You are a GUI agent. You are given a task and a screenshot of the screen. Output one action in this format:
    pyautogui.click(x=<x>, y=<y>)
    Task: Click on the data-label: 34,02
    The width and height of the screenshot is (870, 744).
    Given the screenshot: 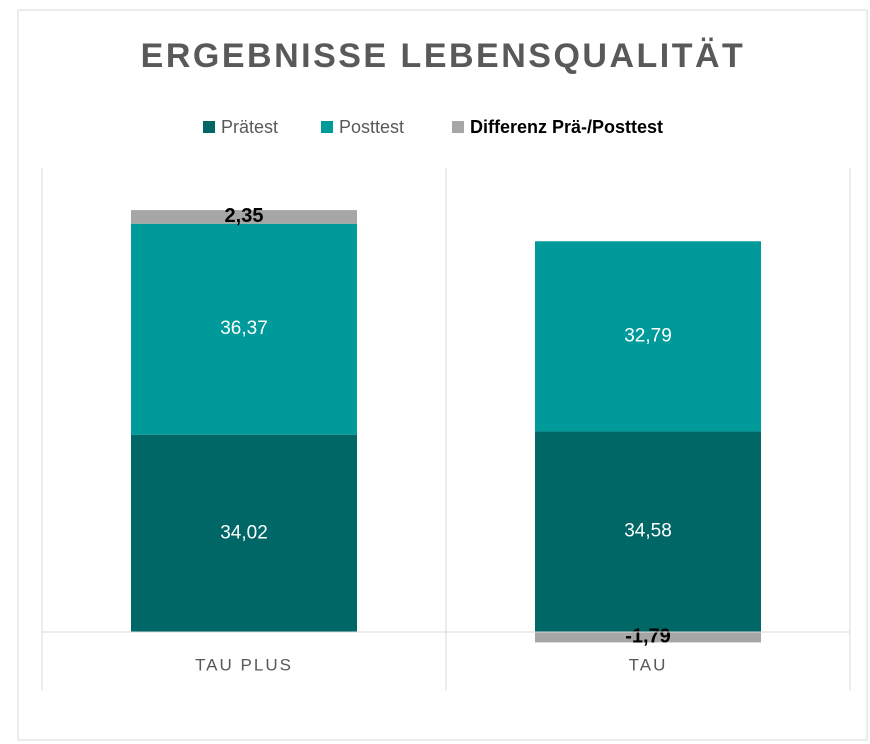 What is the action you would take?
    pyautogui.click(x=244, y=532)
    